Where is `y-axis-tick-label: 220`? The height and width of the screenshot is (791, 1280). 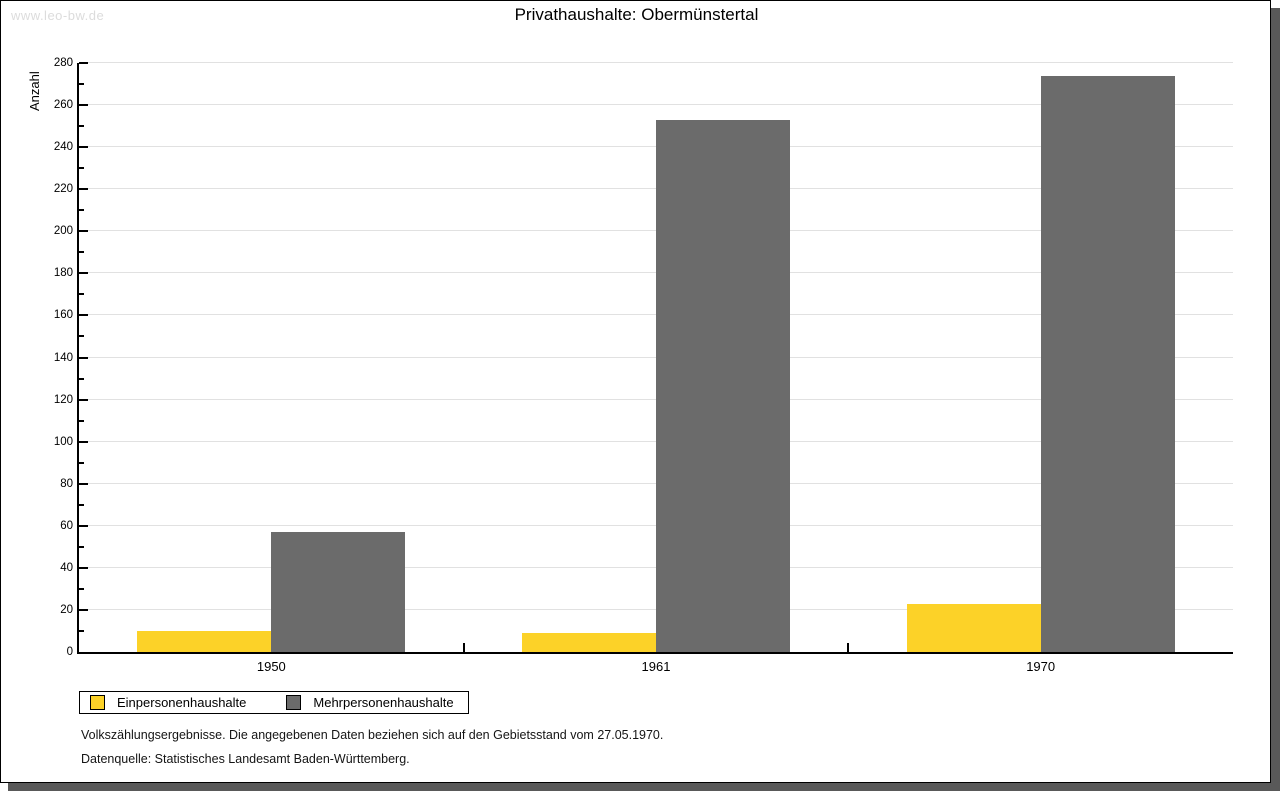 y-axis-tick-label: 220 is located at coordinates (63, 189).